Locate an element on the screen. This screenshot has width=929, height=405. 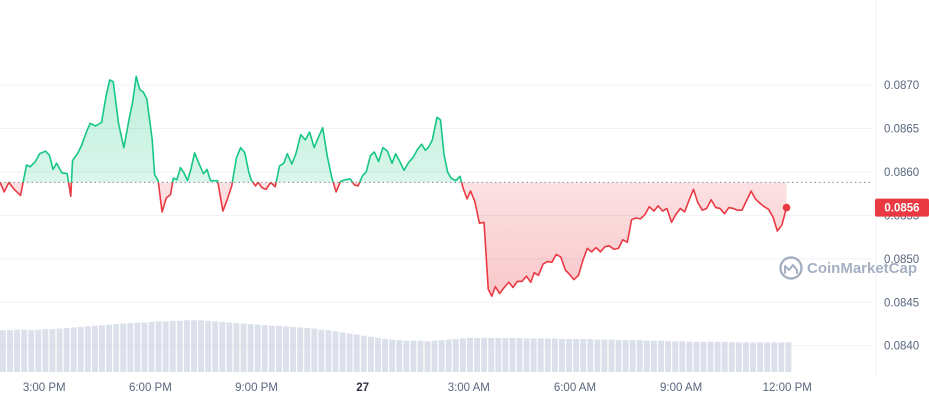
y-tick-label: 0.0850 is located at coordinates (901, 260).